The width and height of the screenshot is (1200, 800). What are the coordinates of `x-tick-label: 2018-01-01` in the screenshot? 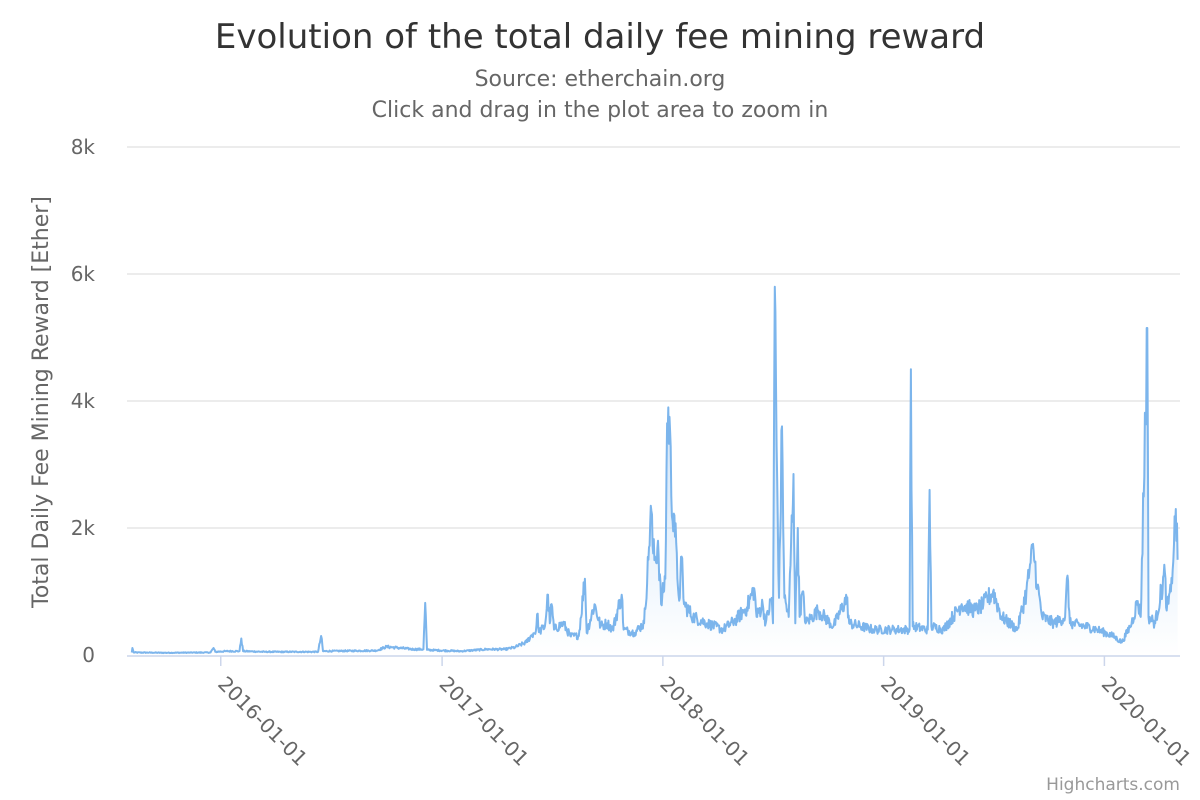 It's located at (704, 721).